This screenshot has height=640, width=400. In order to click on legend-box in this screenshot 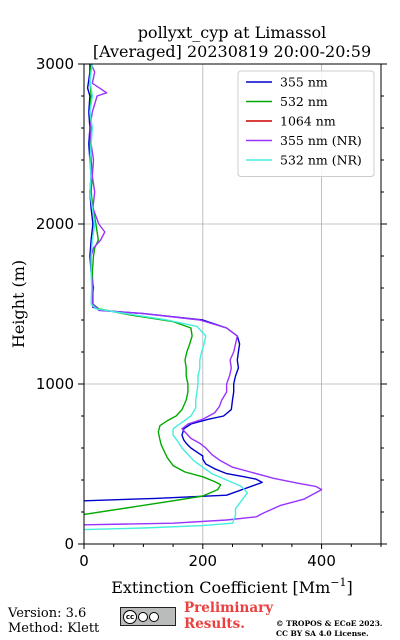, I will do `click(306, 123)`.